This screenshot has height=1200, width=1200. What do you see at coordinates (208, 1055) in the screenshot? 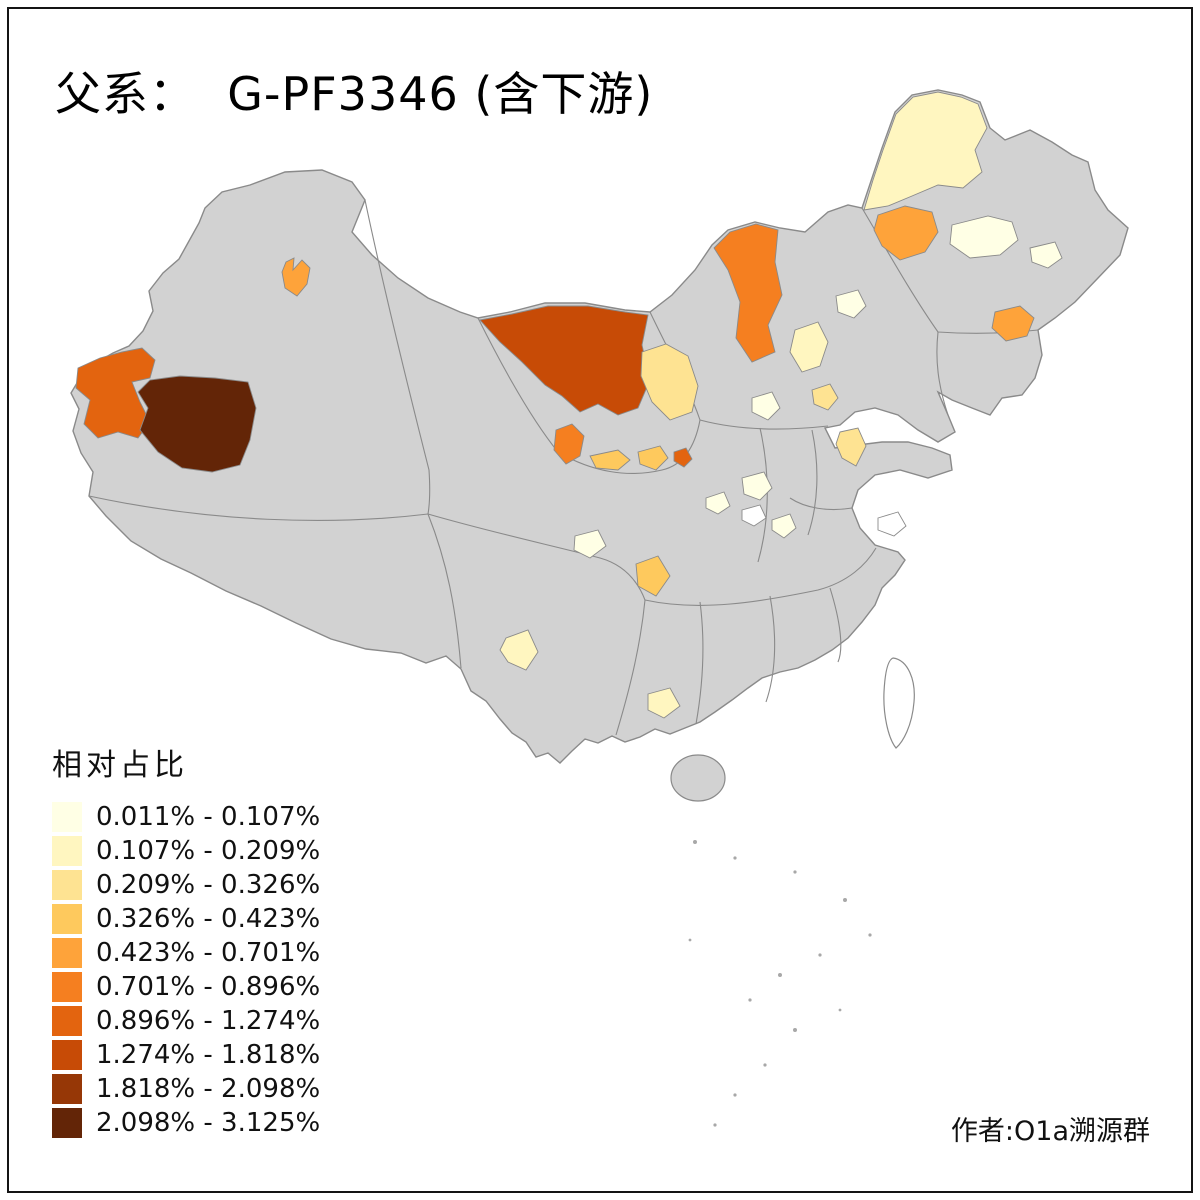
I see `legend-label: 1.274% - 1.818%` at bounding box center [208, 1055].